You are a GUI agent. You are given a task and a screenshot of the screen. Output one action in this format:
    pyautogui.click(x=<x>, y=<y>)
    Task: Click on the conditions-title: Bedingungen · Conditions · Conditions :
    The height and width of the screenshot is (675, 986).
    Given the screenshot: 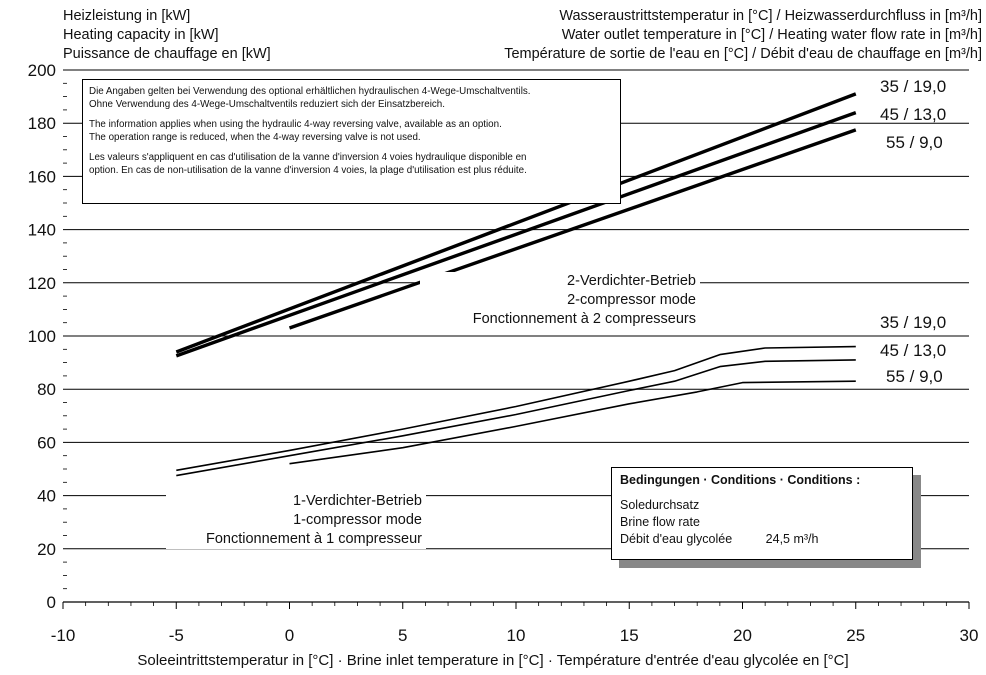 What is the action you would take?
    pyautogui.click(x=740, y=480)
    